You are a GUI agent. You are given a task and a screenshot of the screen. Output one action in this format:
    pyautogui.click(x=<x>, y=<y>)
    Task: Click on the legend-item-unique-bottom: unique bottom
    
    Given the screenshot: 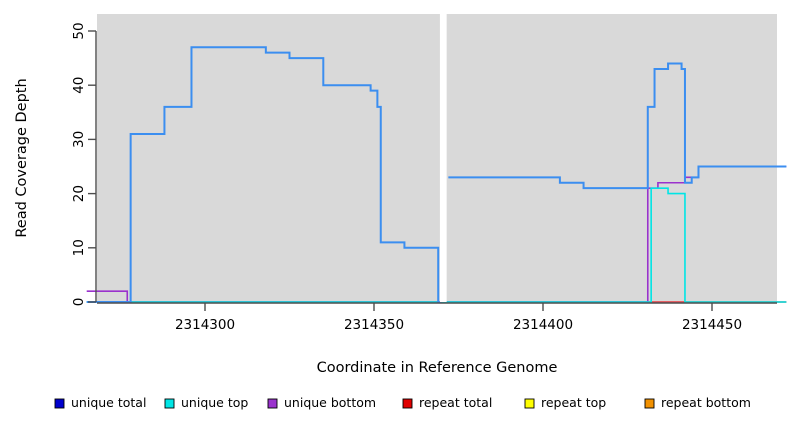 What is the action you would take?
    pyautogui.click(x=321, y=402)
    